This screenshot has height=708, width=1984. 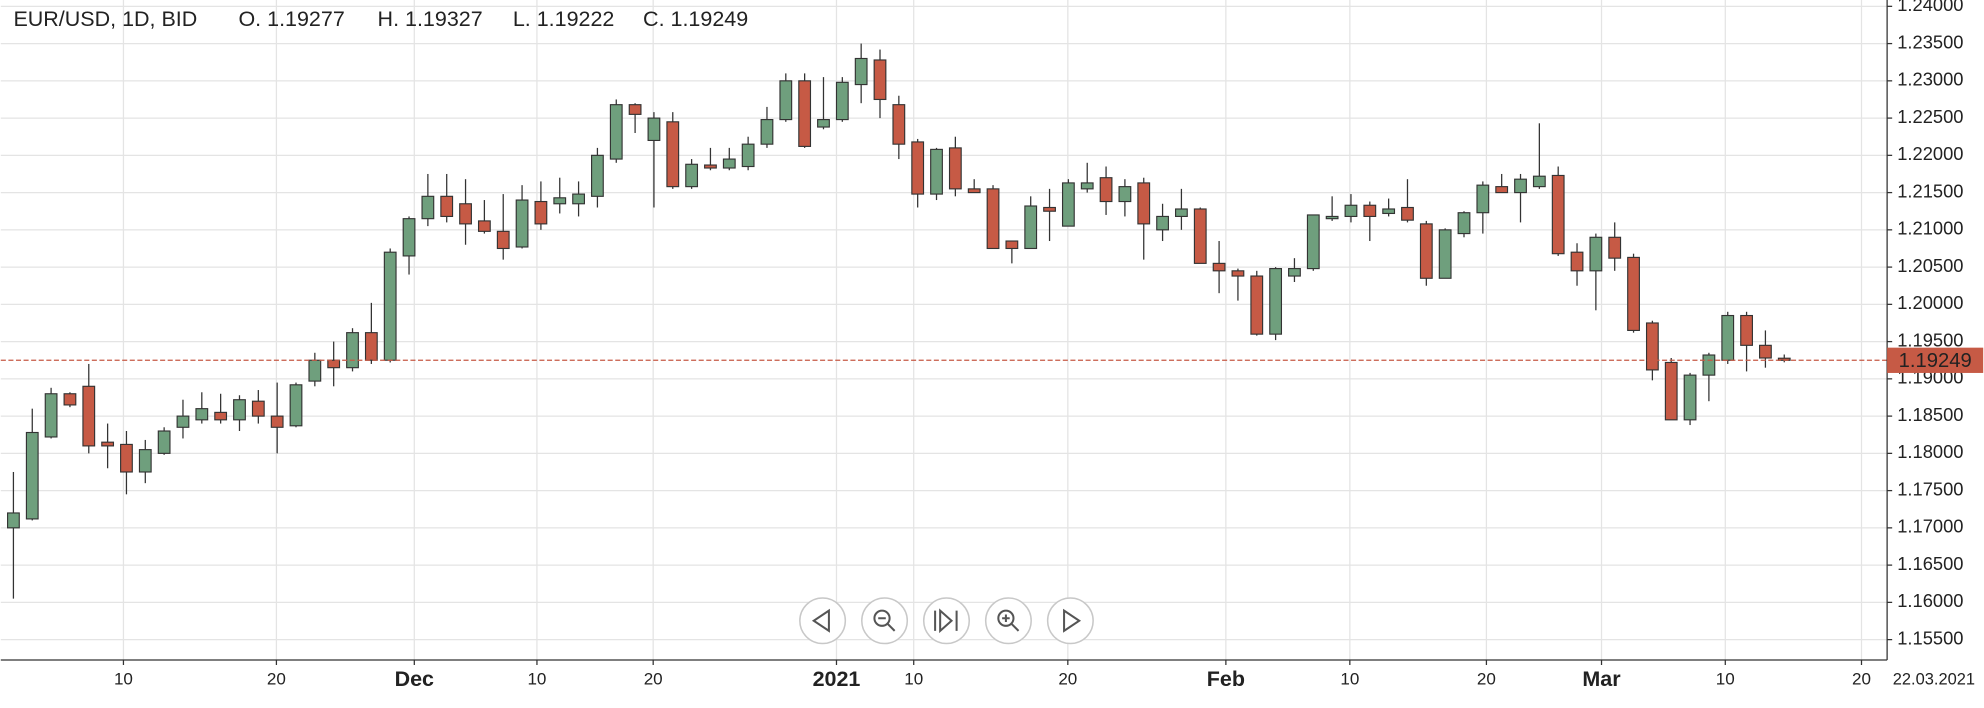 What do you see at coordinates (1930, 7) in the screenshot?
I see `y-tick-label: 1.24000` at bounding box center [1930, 7].